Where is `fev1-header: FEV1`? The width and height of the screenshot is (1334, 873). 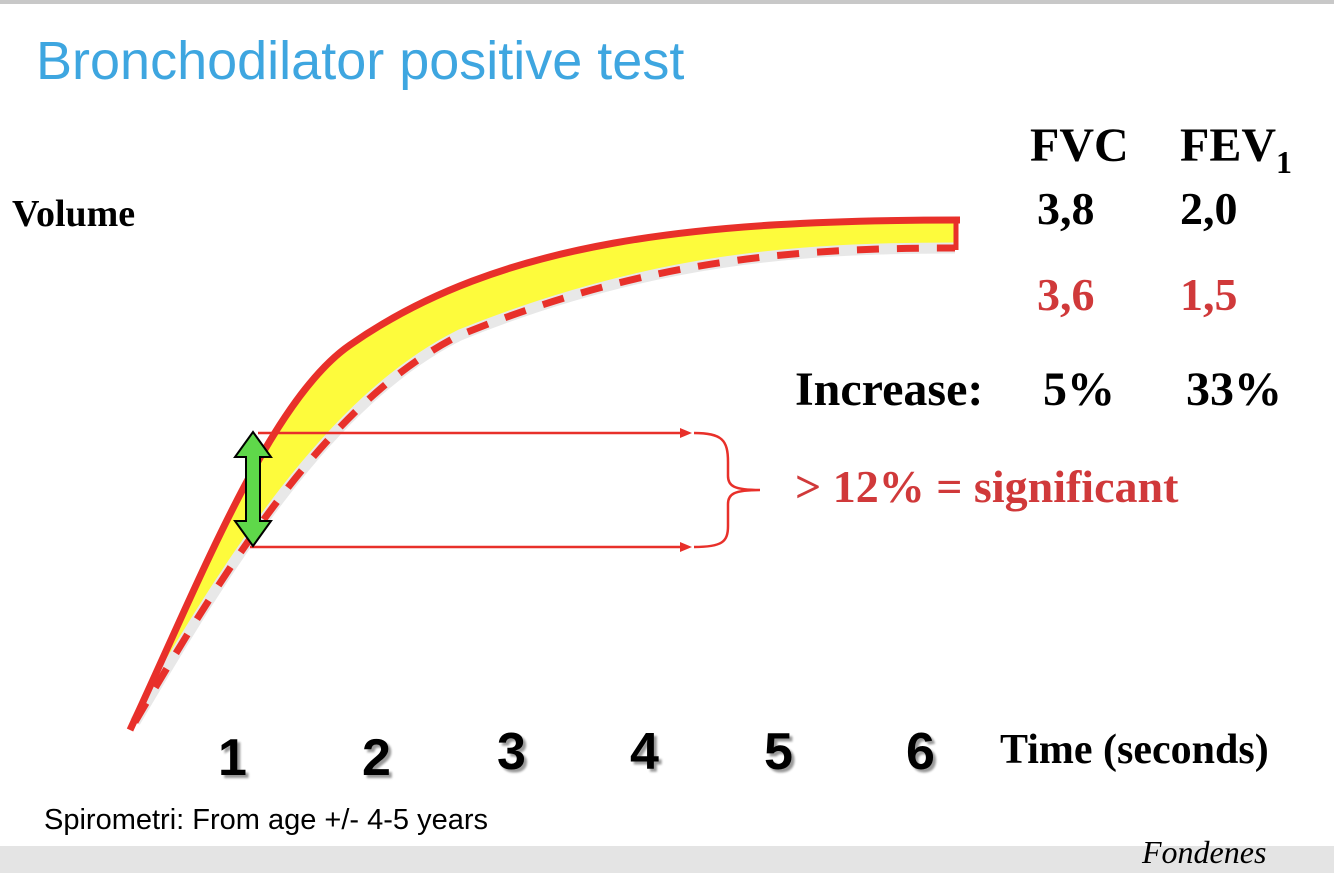
fev1-header: FEV1 is located at coordinates (1236, 149).